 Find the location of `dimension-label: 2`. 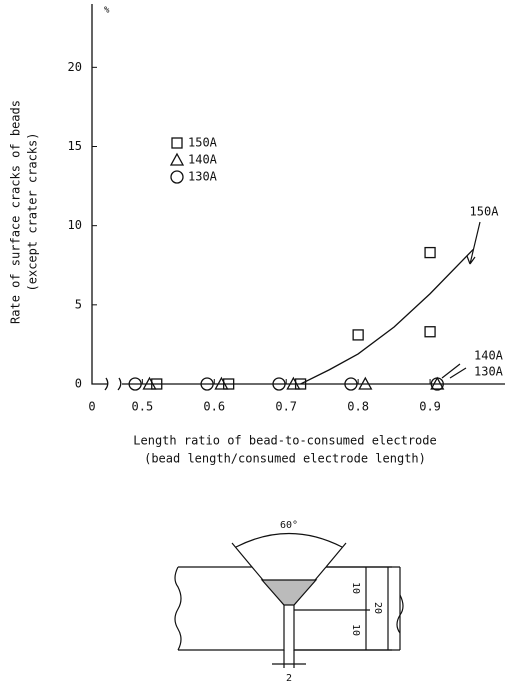

dimension-label: 2 is located at coordinates (289, 678).